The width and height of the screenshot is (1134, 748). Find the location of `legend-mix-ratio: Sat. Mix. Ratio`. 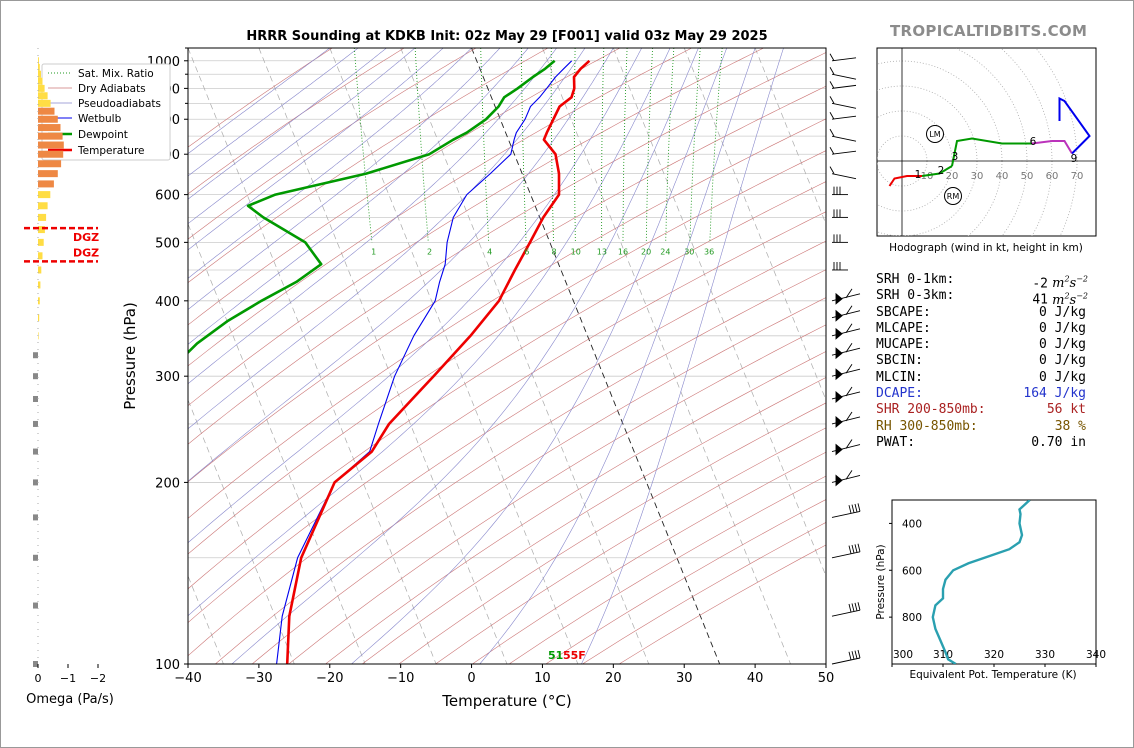

legend-mix-ratio: Sat. Mix. Ratio is located at coordinates (116, 74).